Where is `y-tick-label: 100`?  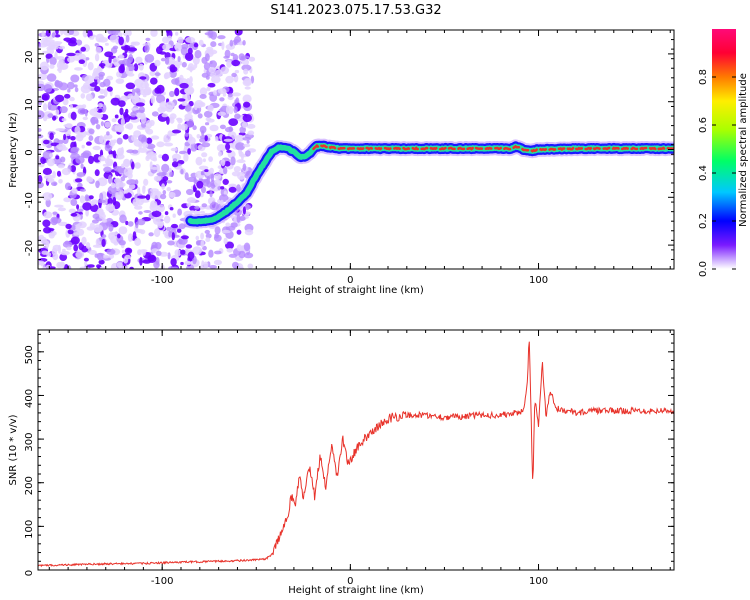
y-tick-label: 100 is located at coordinates (29, 529).